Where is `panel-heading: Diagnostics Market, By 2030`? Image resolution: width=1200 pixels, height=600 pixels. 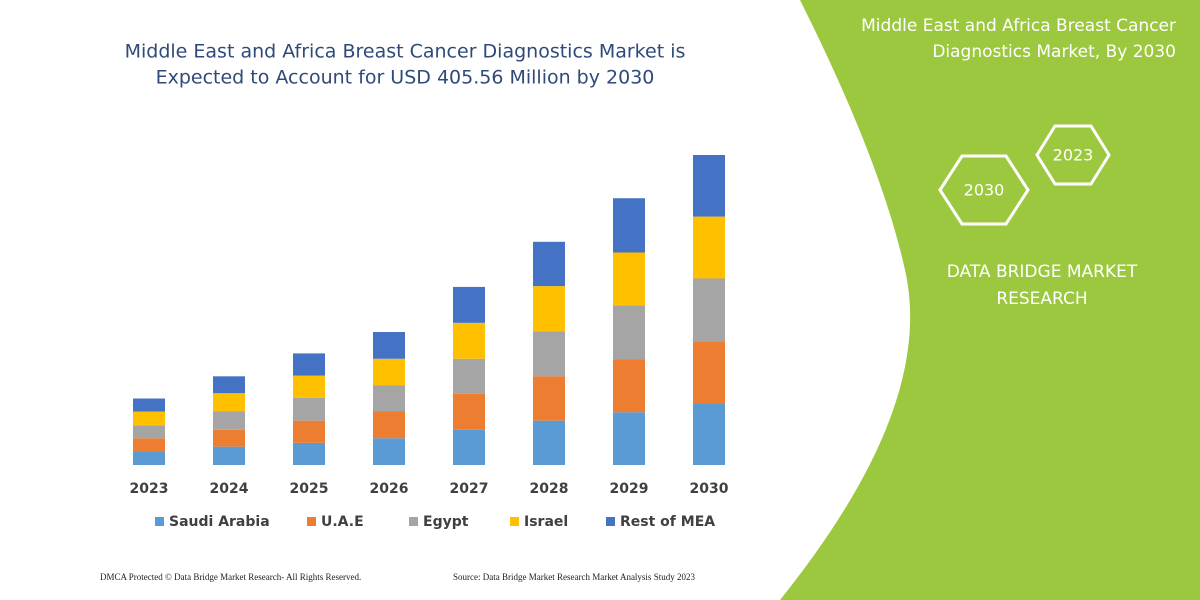
panel-heading: Diagnostics Market, By 2030 is located at coordinates (1054, 52).